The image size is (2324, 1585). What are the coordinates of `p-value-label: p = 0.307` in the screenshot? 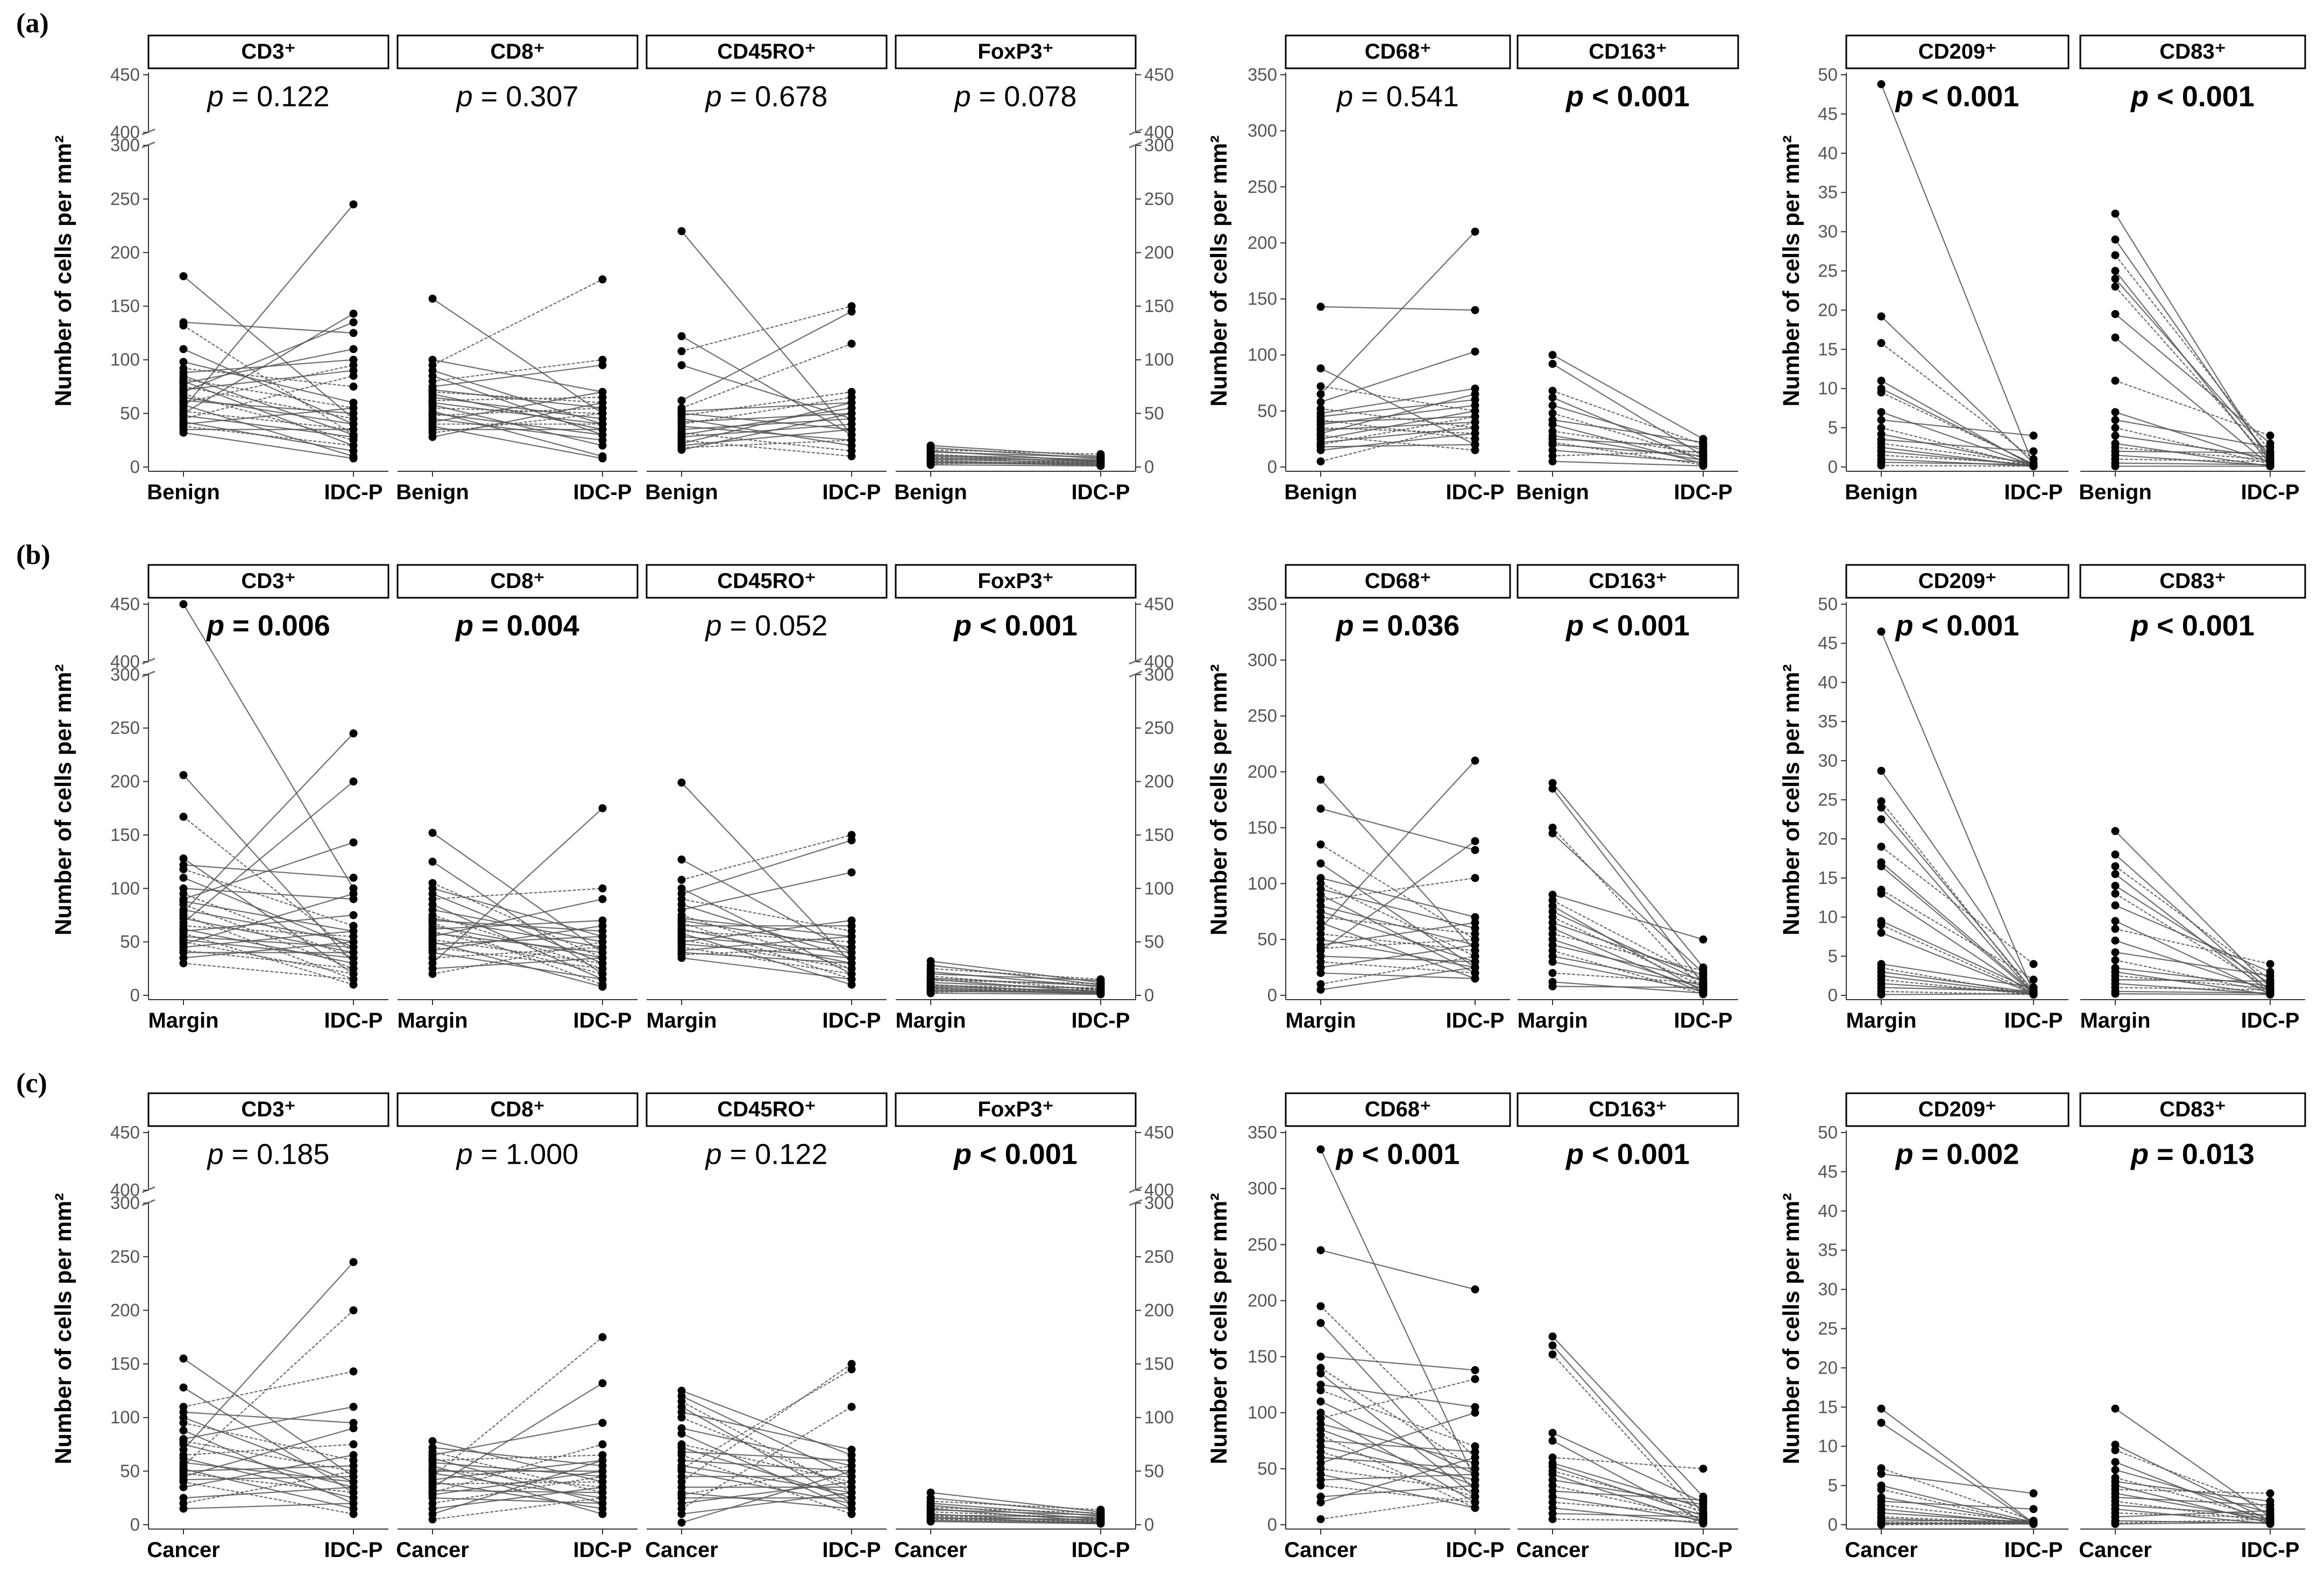 It's located at (517, 96).